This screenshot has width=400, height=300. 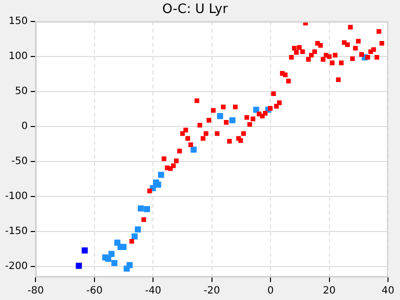 I want to click on y-tick-label: 100, so click(x=18, y=56).